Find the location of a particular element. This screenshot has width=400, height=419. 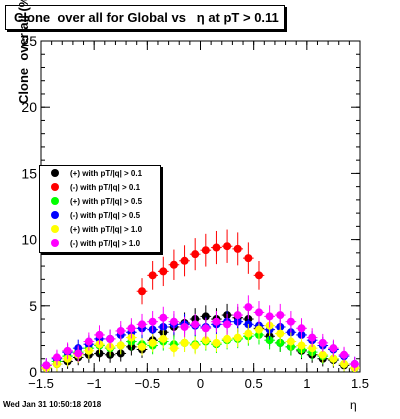

legend-entry: (-) with pT/|q| > 0.5 is located at coordinates (100, 215).